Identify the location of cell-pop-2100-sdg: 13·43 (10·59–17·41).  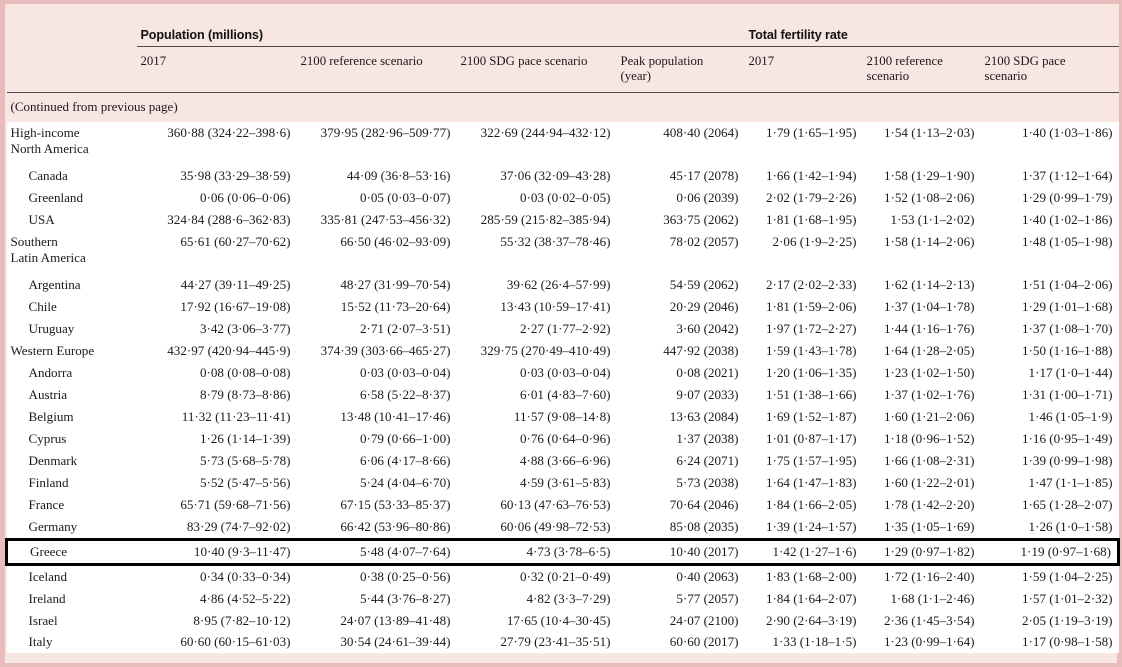
(536, 306).